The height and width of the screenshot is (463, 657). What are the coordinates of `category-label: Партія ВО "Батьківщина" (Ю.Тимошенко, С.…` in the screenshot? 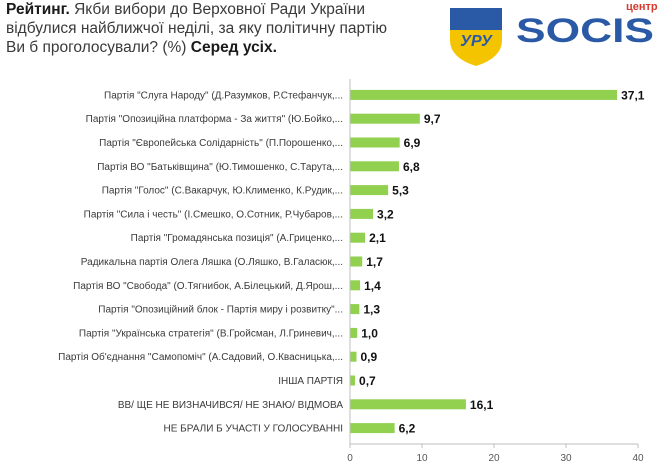 It's located at (220, 167).